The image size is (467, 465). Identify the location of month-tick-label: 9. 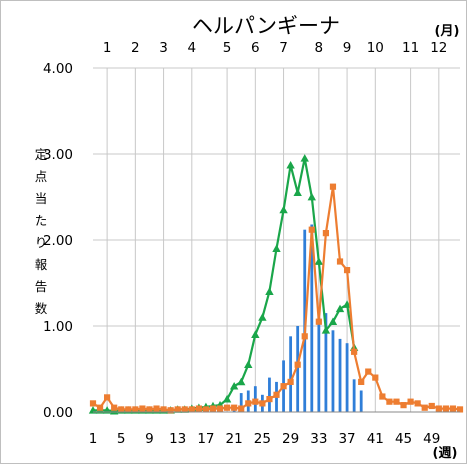
(347, 48).